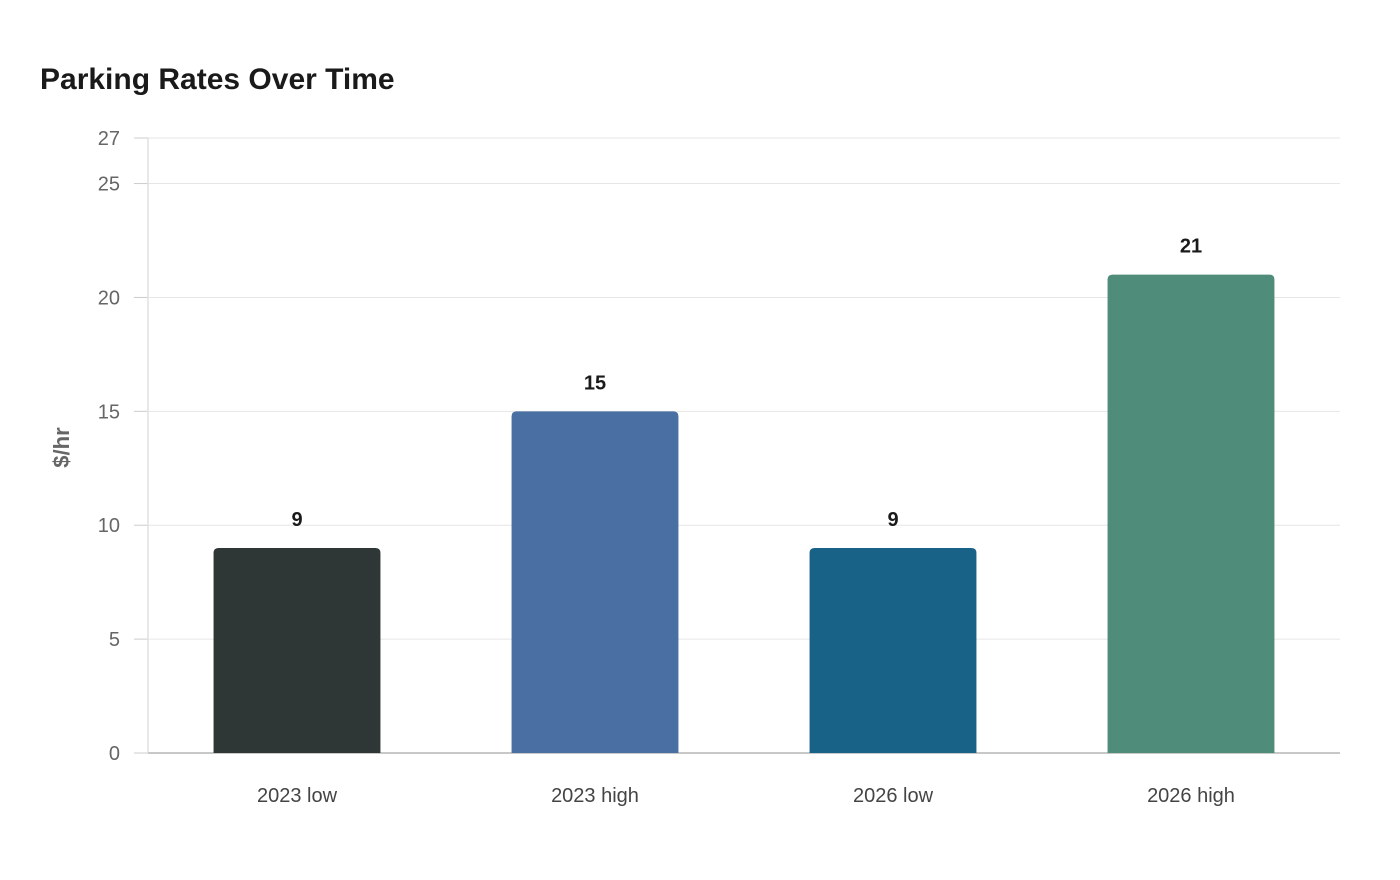 This screenshot has height=880, width=1400. Describe the element at coordinates (297, 796) in the screenshot. I see `x-tick-label: 2023 low` at that location.